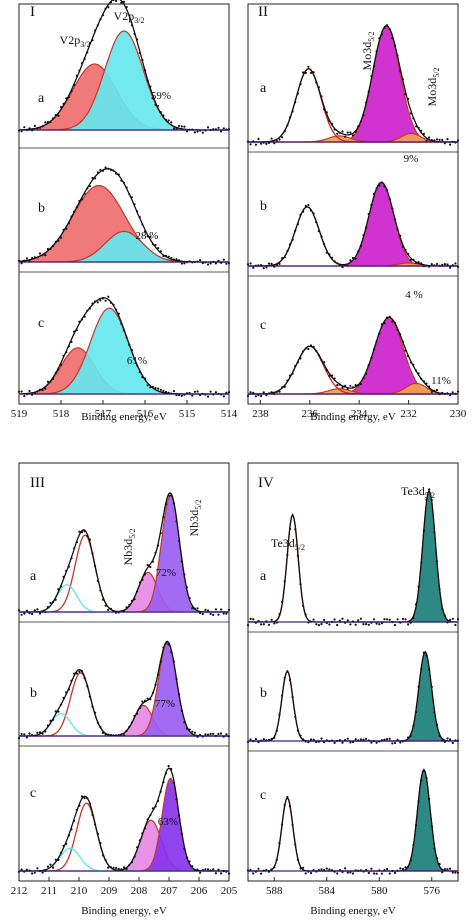  I want to click on component-peak, so click(353, 696).